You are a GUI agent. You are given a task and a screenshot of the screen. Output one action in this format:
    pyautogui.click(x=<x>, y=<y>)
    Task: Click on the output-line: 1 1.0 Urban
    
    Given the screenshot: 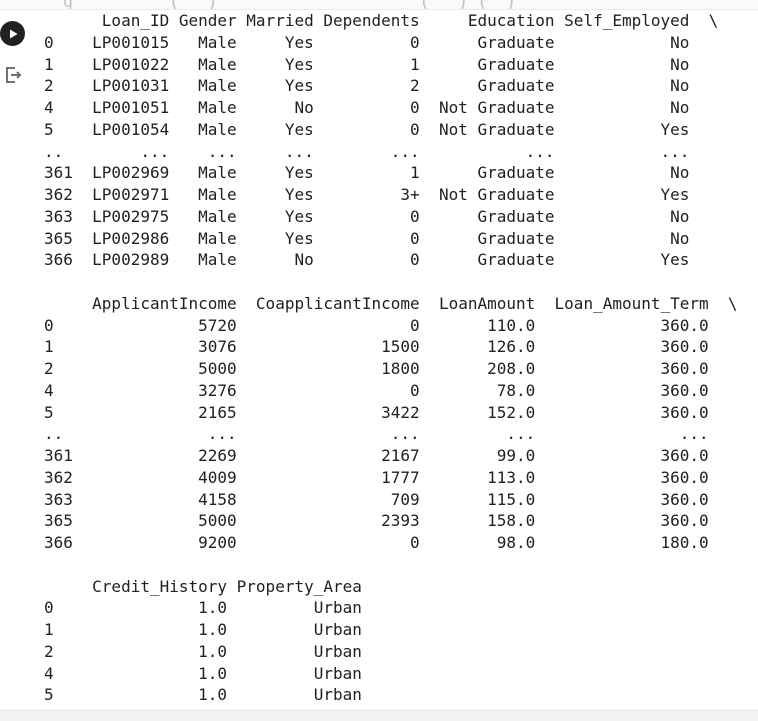 What is the action you would take?
    pyautogui.click(x=203, y=629)
    